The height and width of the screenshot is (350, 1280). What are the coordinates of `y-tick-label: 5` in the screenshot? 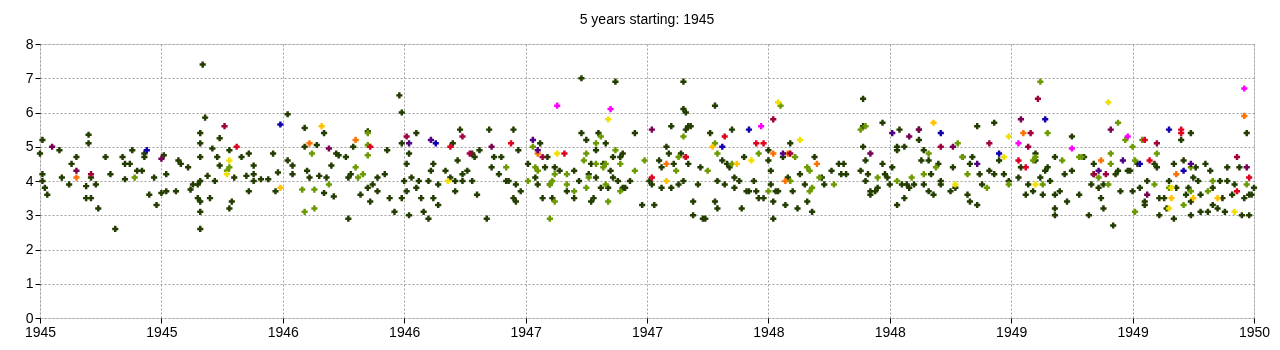 It's located at (29, 146).